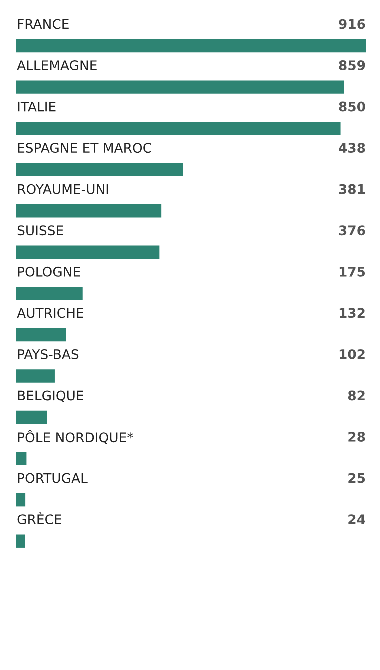 The width and height of the screenshot is (380, 670). What do you see at coordinates (352, 354) in the screenshot?
I see `data-label: 102` at bounding box center [352, 354].